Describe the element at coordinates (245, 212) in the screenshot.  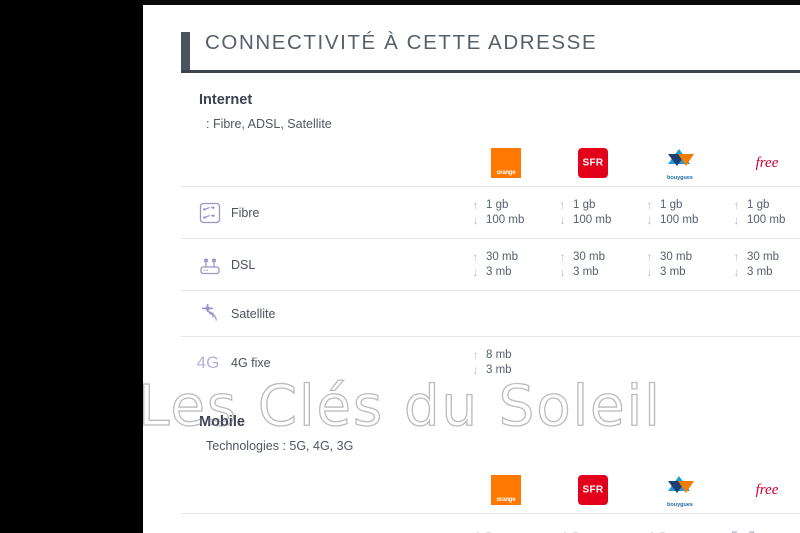
I see `row-label: Fibre` at that location.